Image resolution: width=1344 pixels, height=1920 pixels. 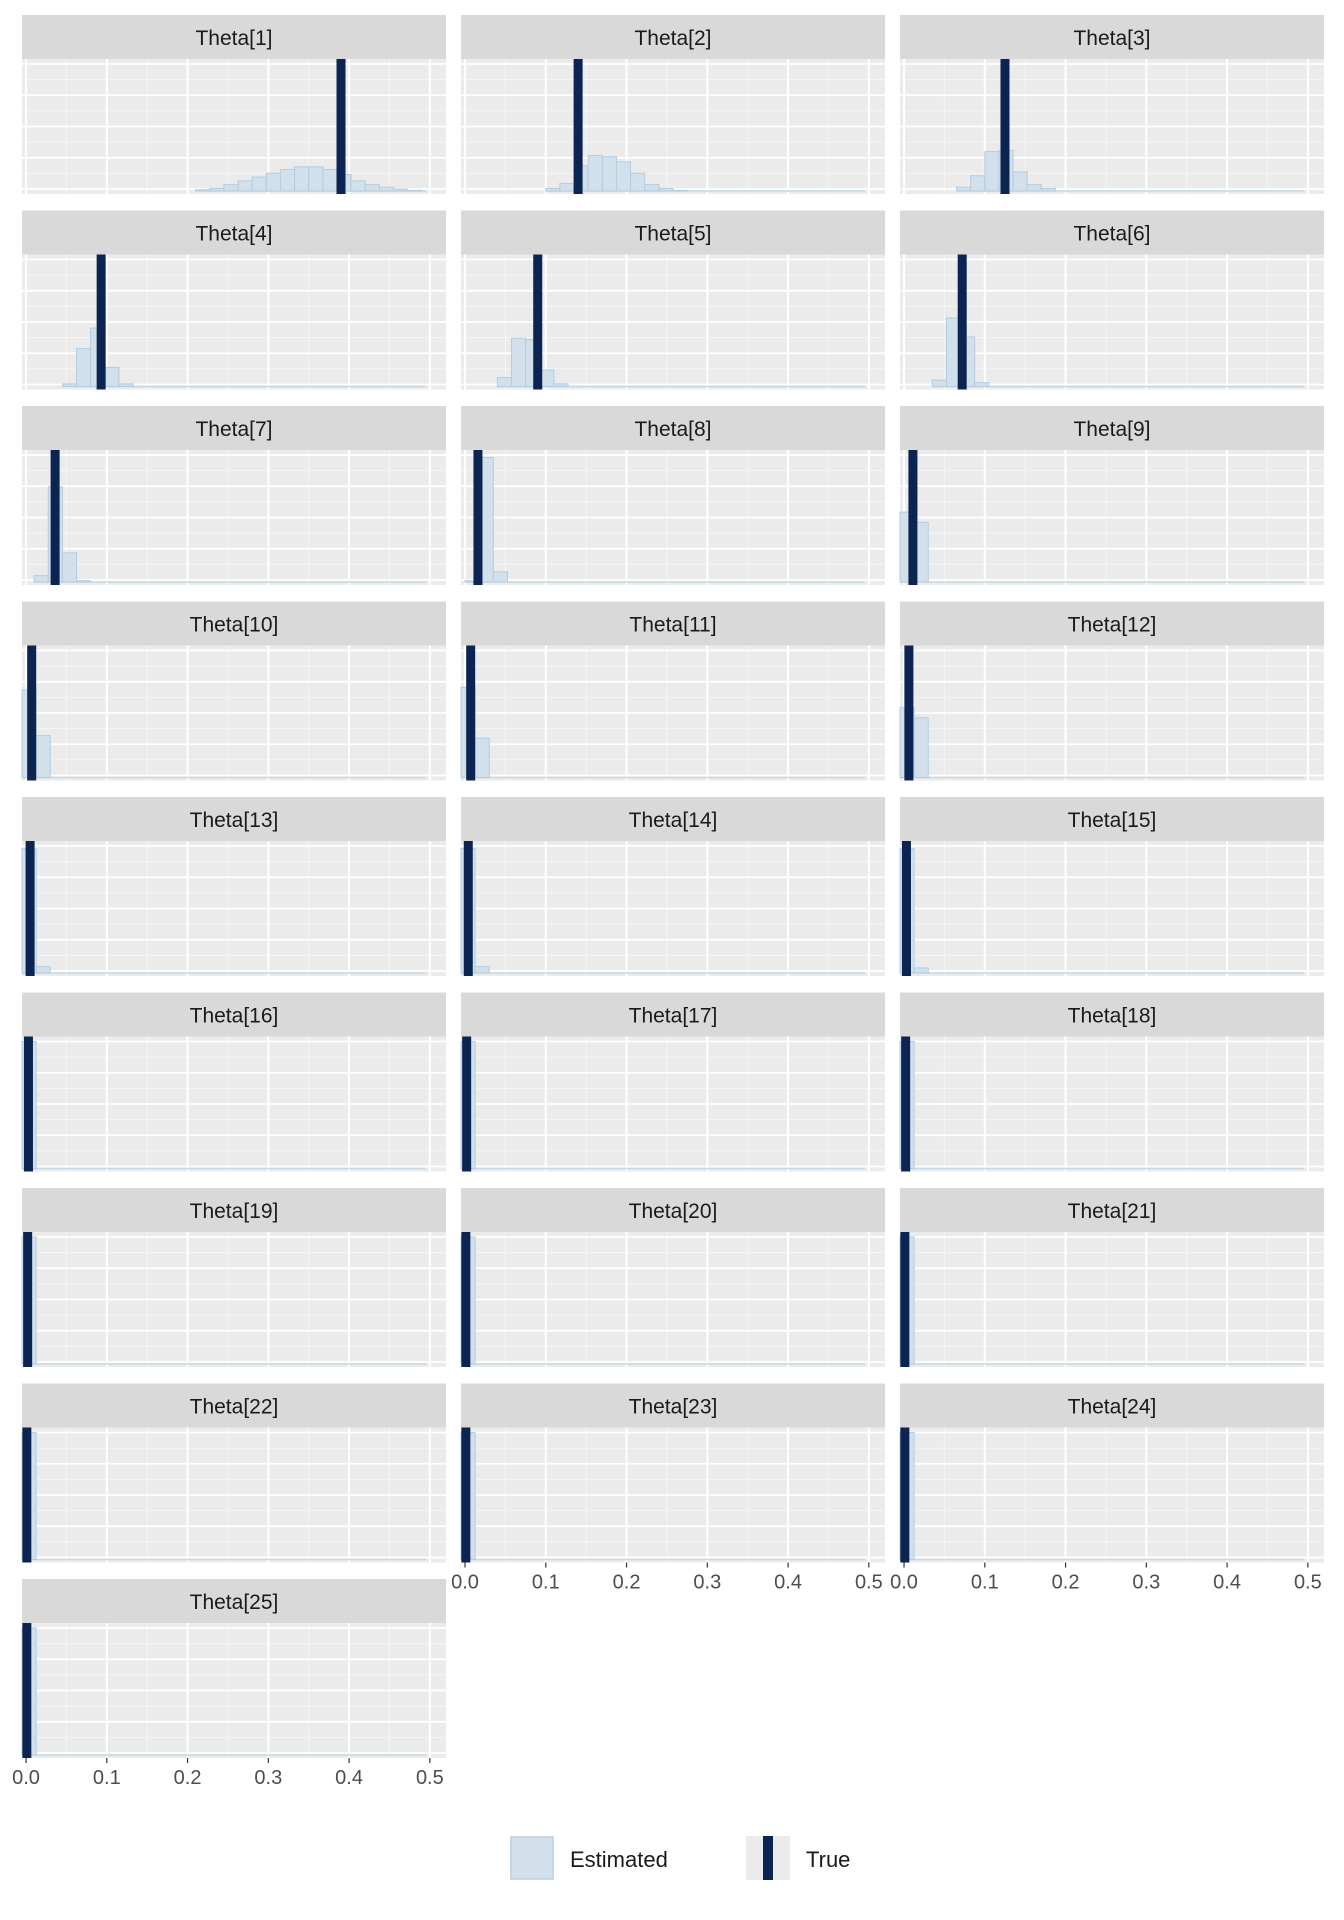 I want to click on facet-title: Theta[13], so click(x=234, y=820).